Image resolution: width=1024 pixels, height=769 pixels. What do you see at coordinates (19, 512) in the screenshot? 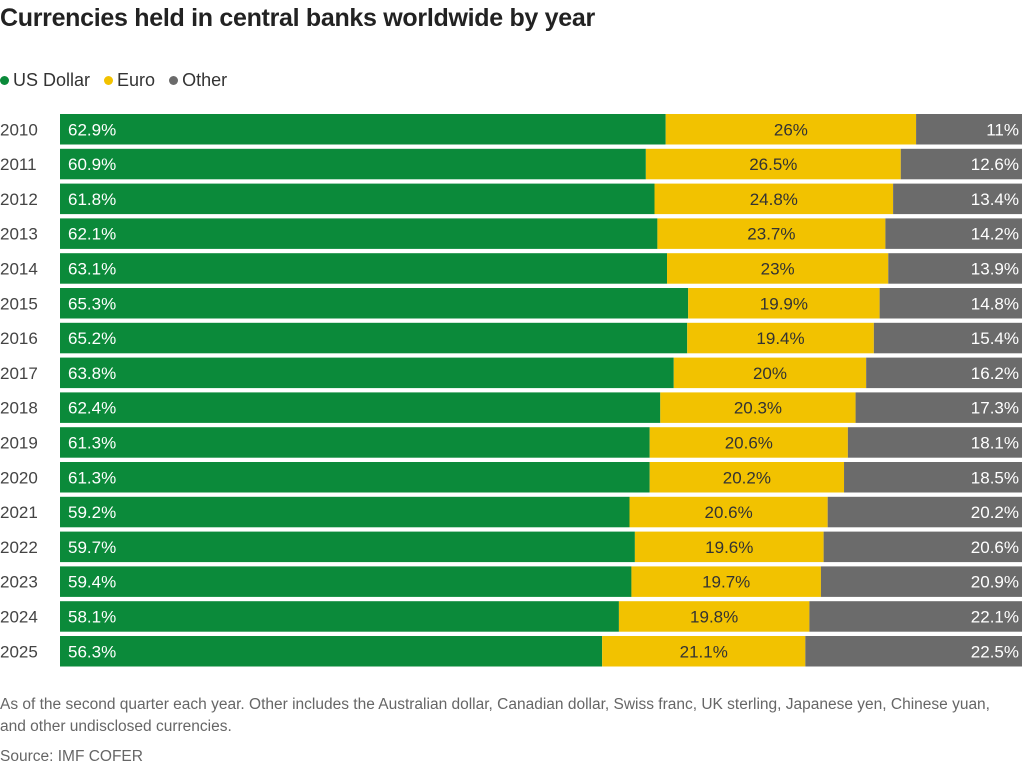
I see `y-tick-label: 2021` at bounding box center [19, 512].